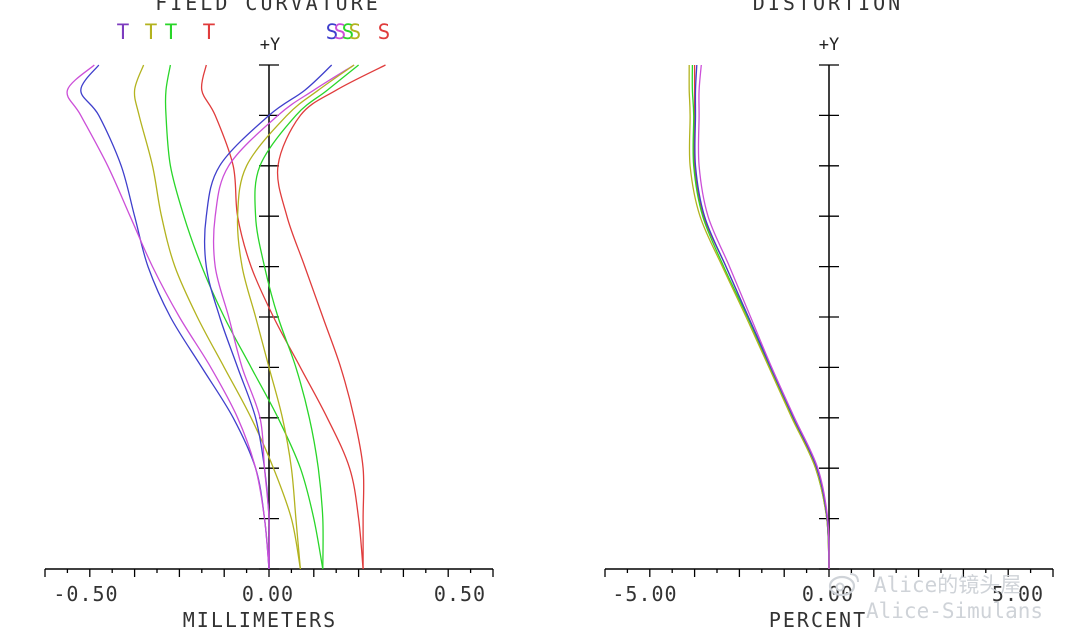 The image size is (1080, 633). I want to click on legend-tangential-3: T, so click(171, 32).